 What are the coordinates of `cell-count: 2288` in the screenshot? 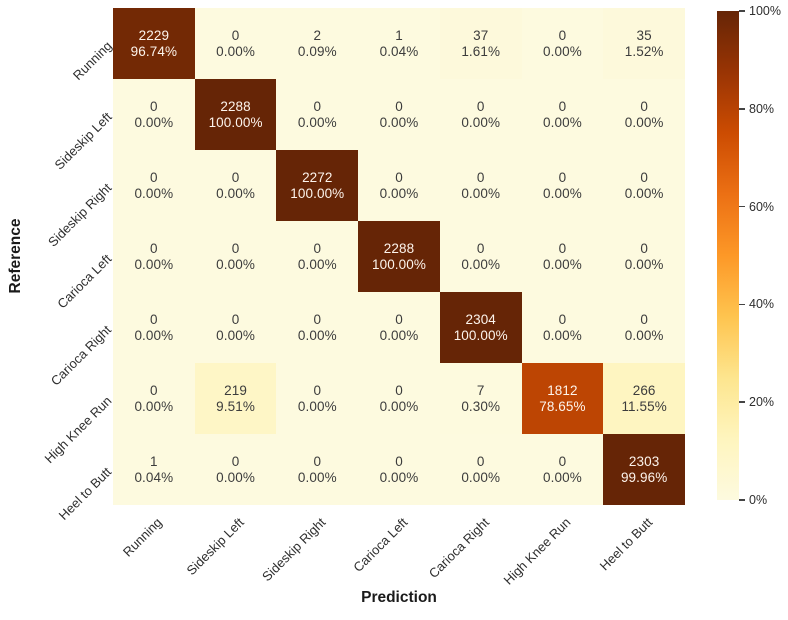 It's located at (235, 106).